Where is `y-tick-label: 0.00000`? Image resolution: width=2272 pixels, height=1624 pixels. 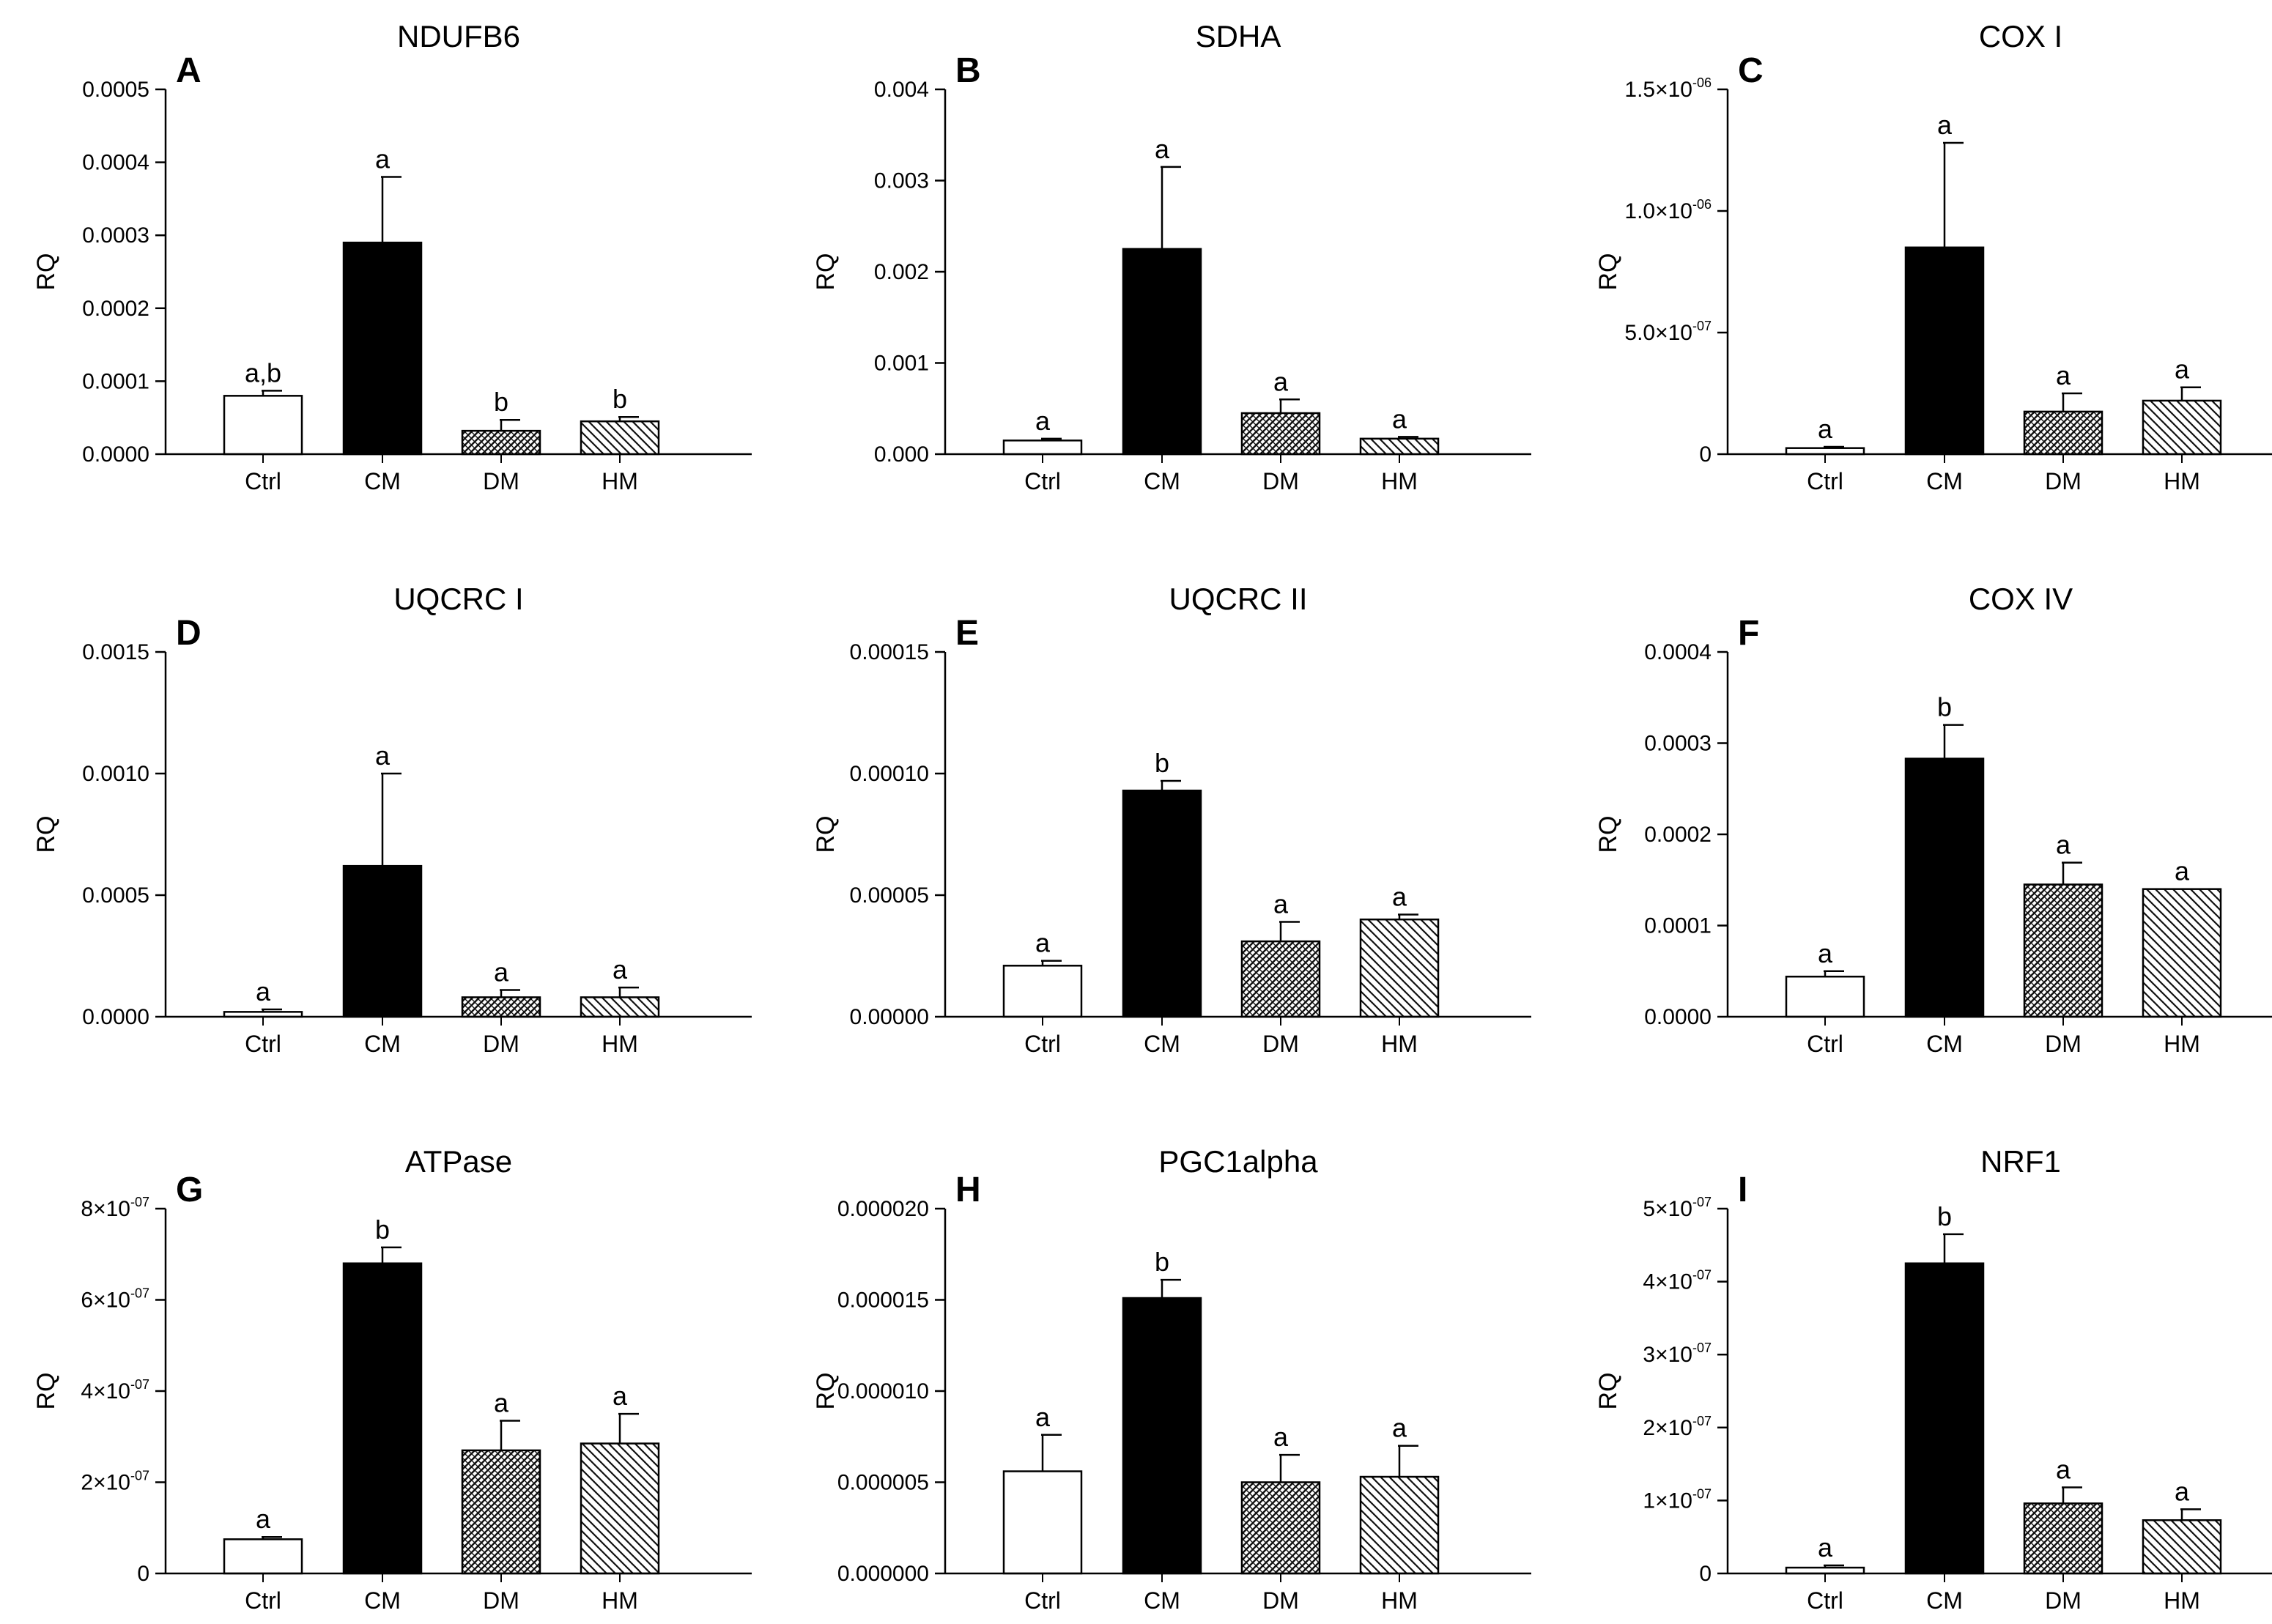 y-tick-label: 0.00000 is located at coordinates (889, 1017).